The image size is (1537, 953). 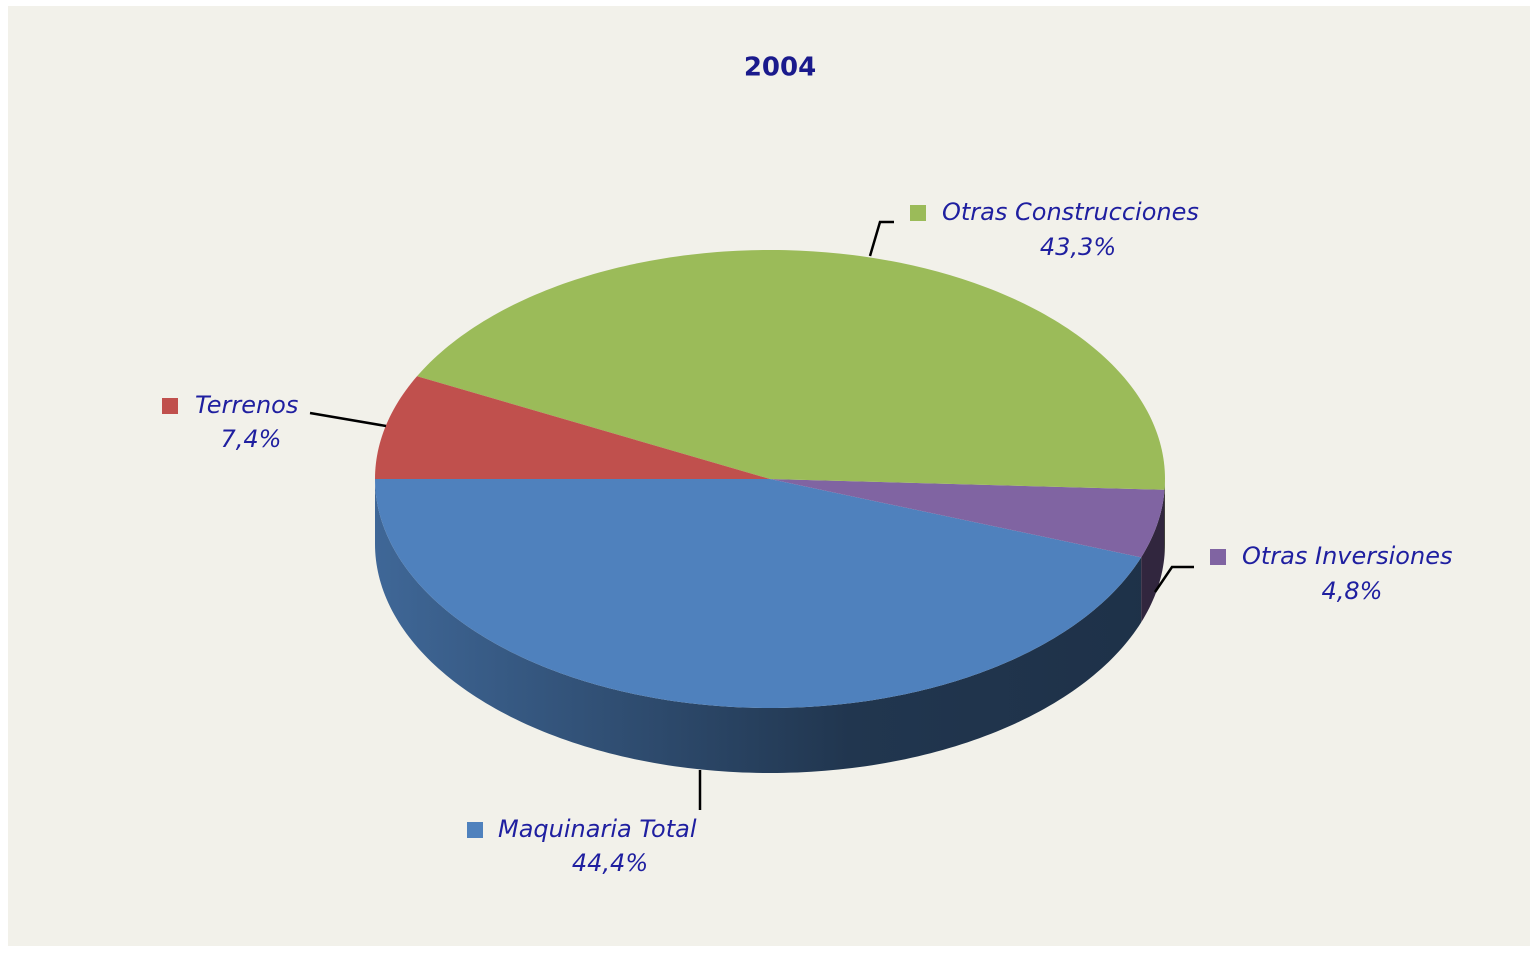 I want to click on chart-title: 2004, so click(x=780, y=68).